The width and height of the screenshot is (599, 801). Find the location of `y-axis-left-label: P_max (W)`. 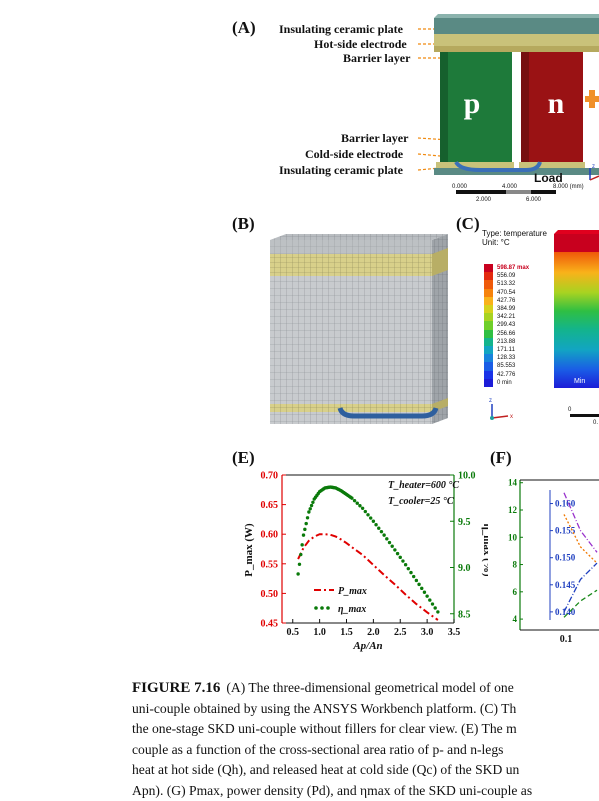

y-axis-left-label: P_max (W) is located at coordinates (249, 550).